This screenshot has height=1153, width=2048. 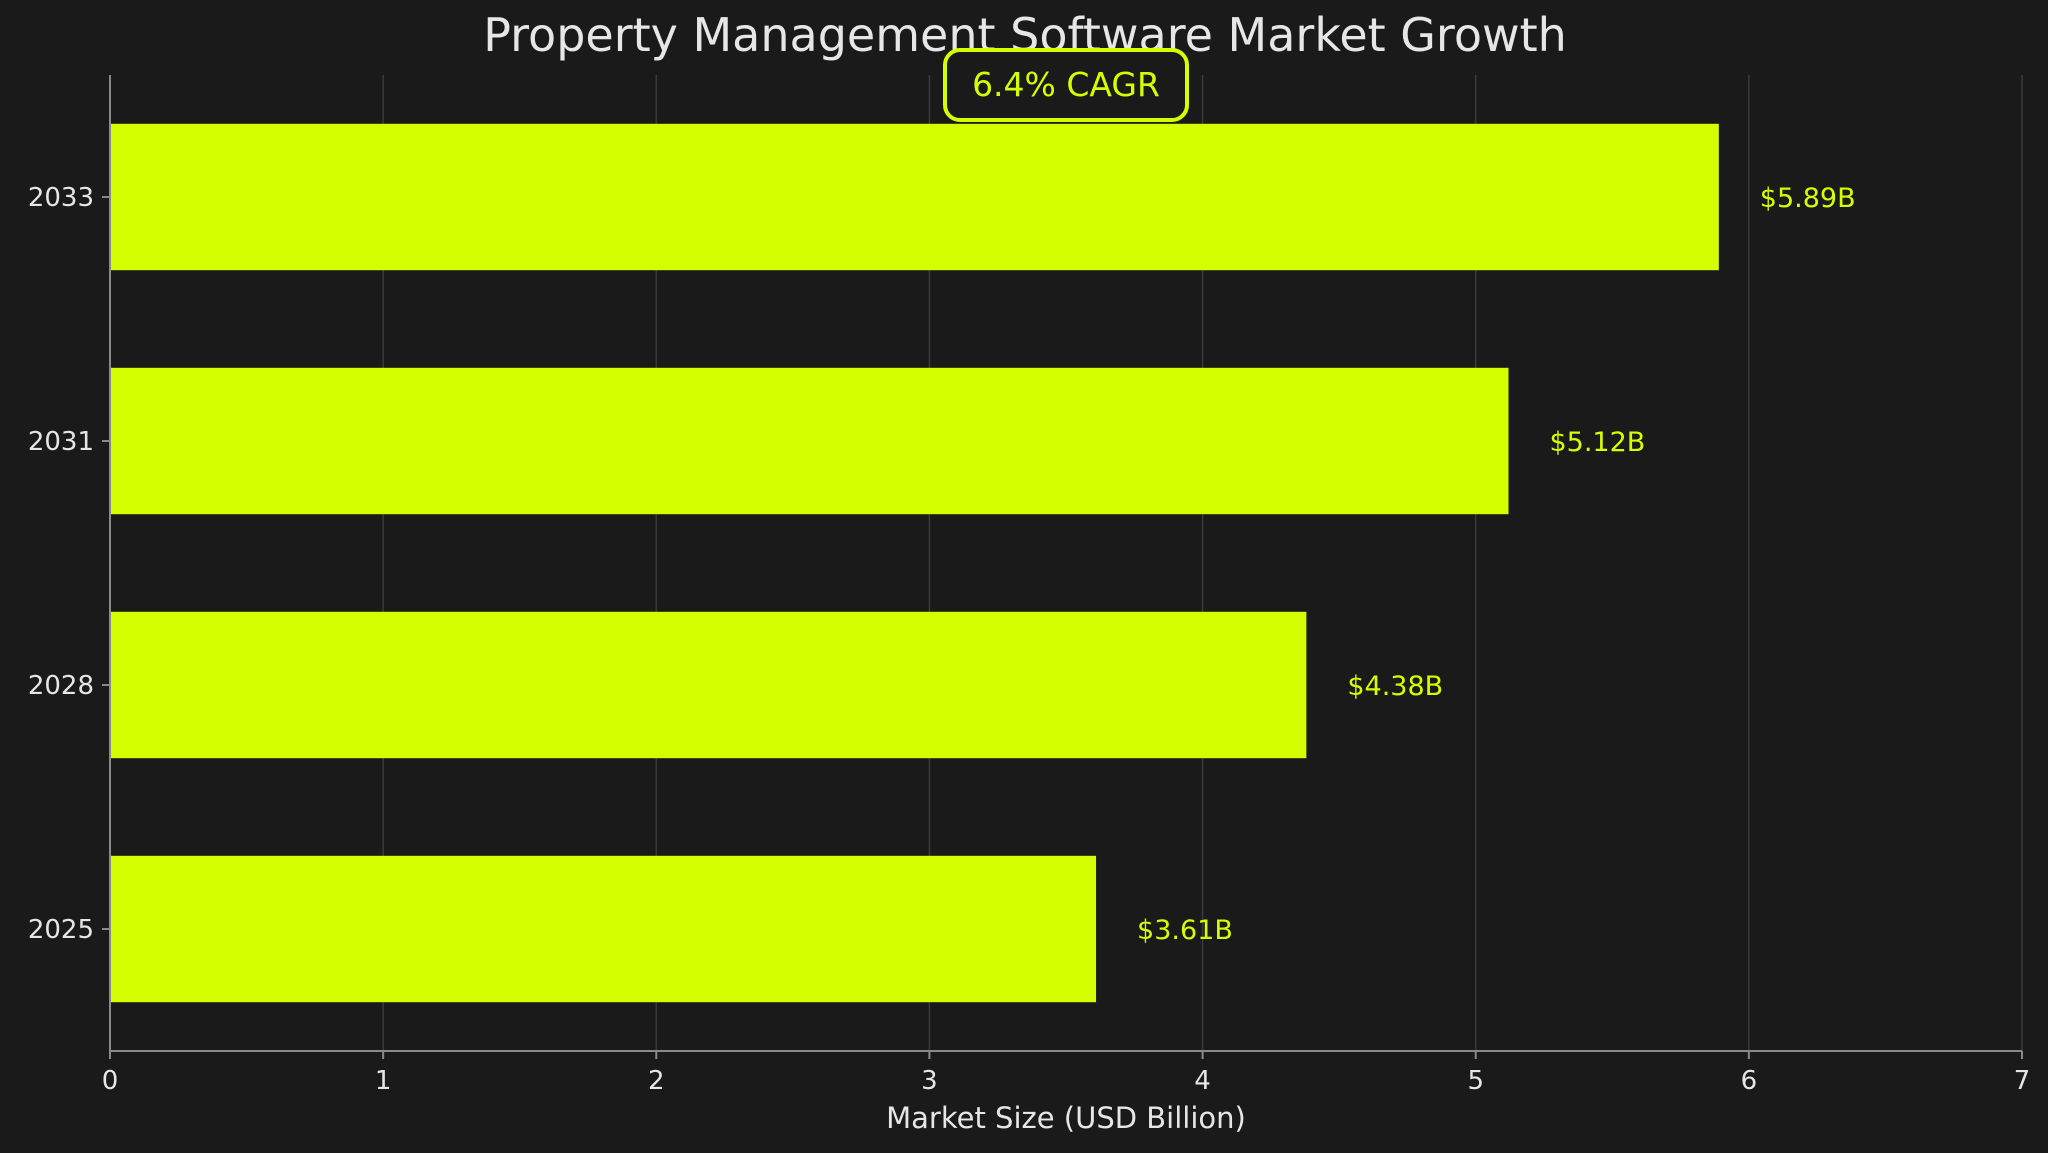 I want to click on data-label: $4.38B, so click(x=1395, y=686).